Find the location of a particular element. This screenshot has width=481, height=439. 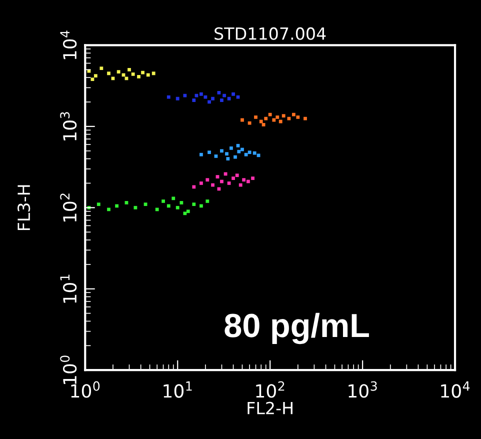

annotation: 80 pg/mL is located at coordinates (296, 328).